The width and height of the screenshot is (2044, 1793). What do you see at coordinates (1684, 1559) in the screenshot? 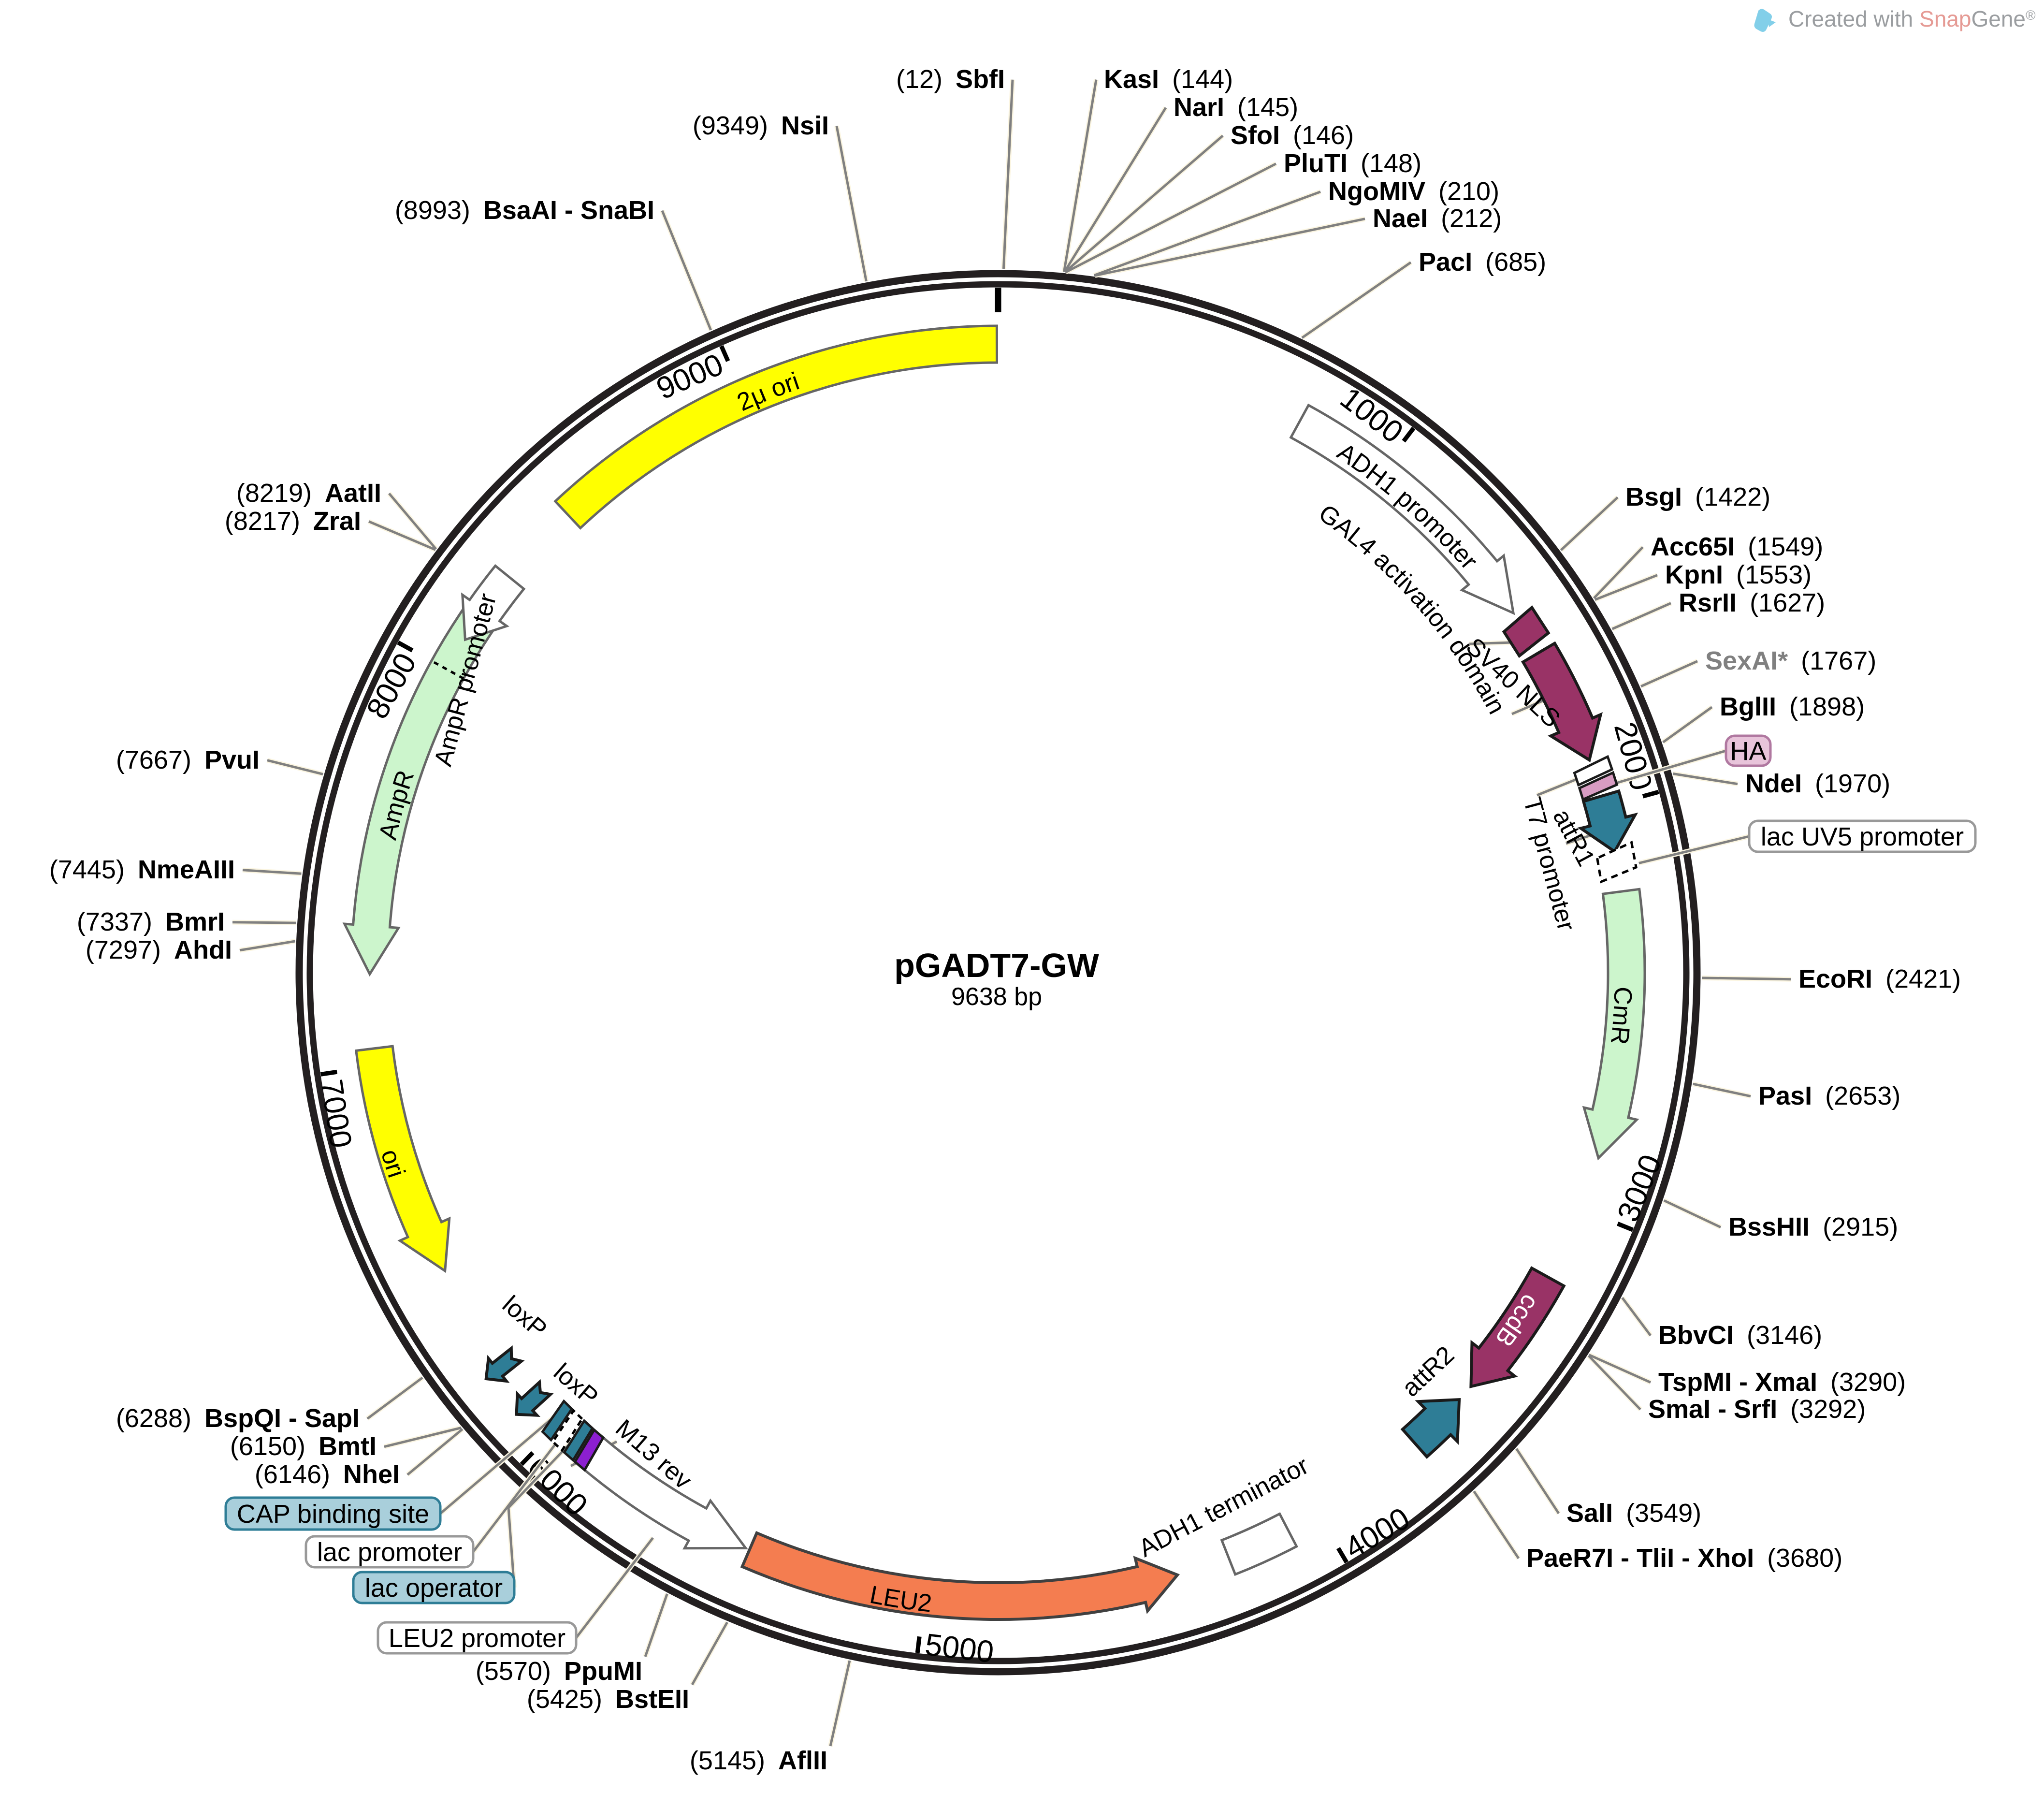
I see `svg-text: PaeR7I - TliI - XhoI (3680)` at bounding box center [1684, 1559].